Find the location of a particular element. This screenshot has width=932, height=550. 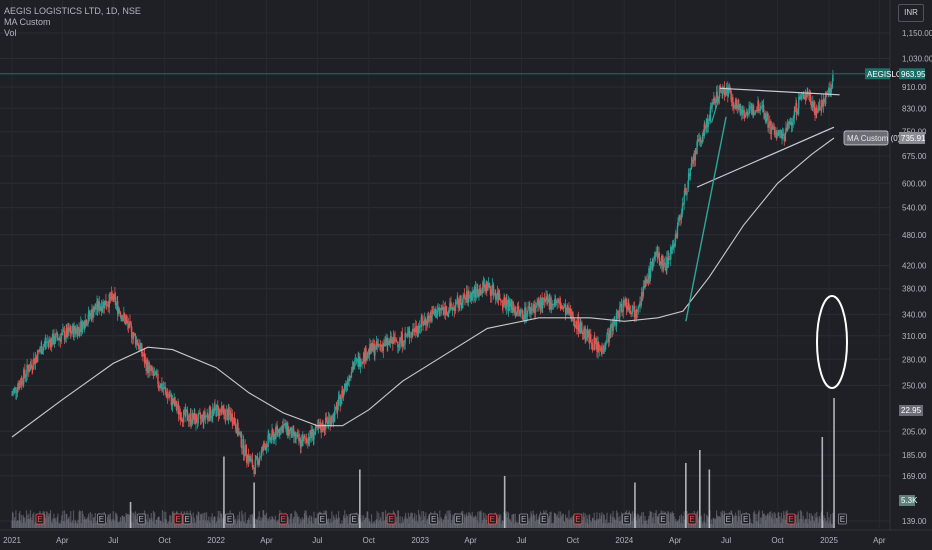

volume-indicator-label: Vol is located at coordinates (10, 33).